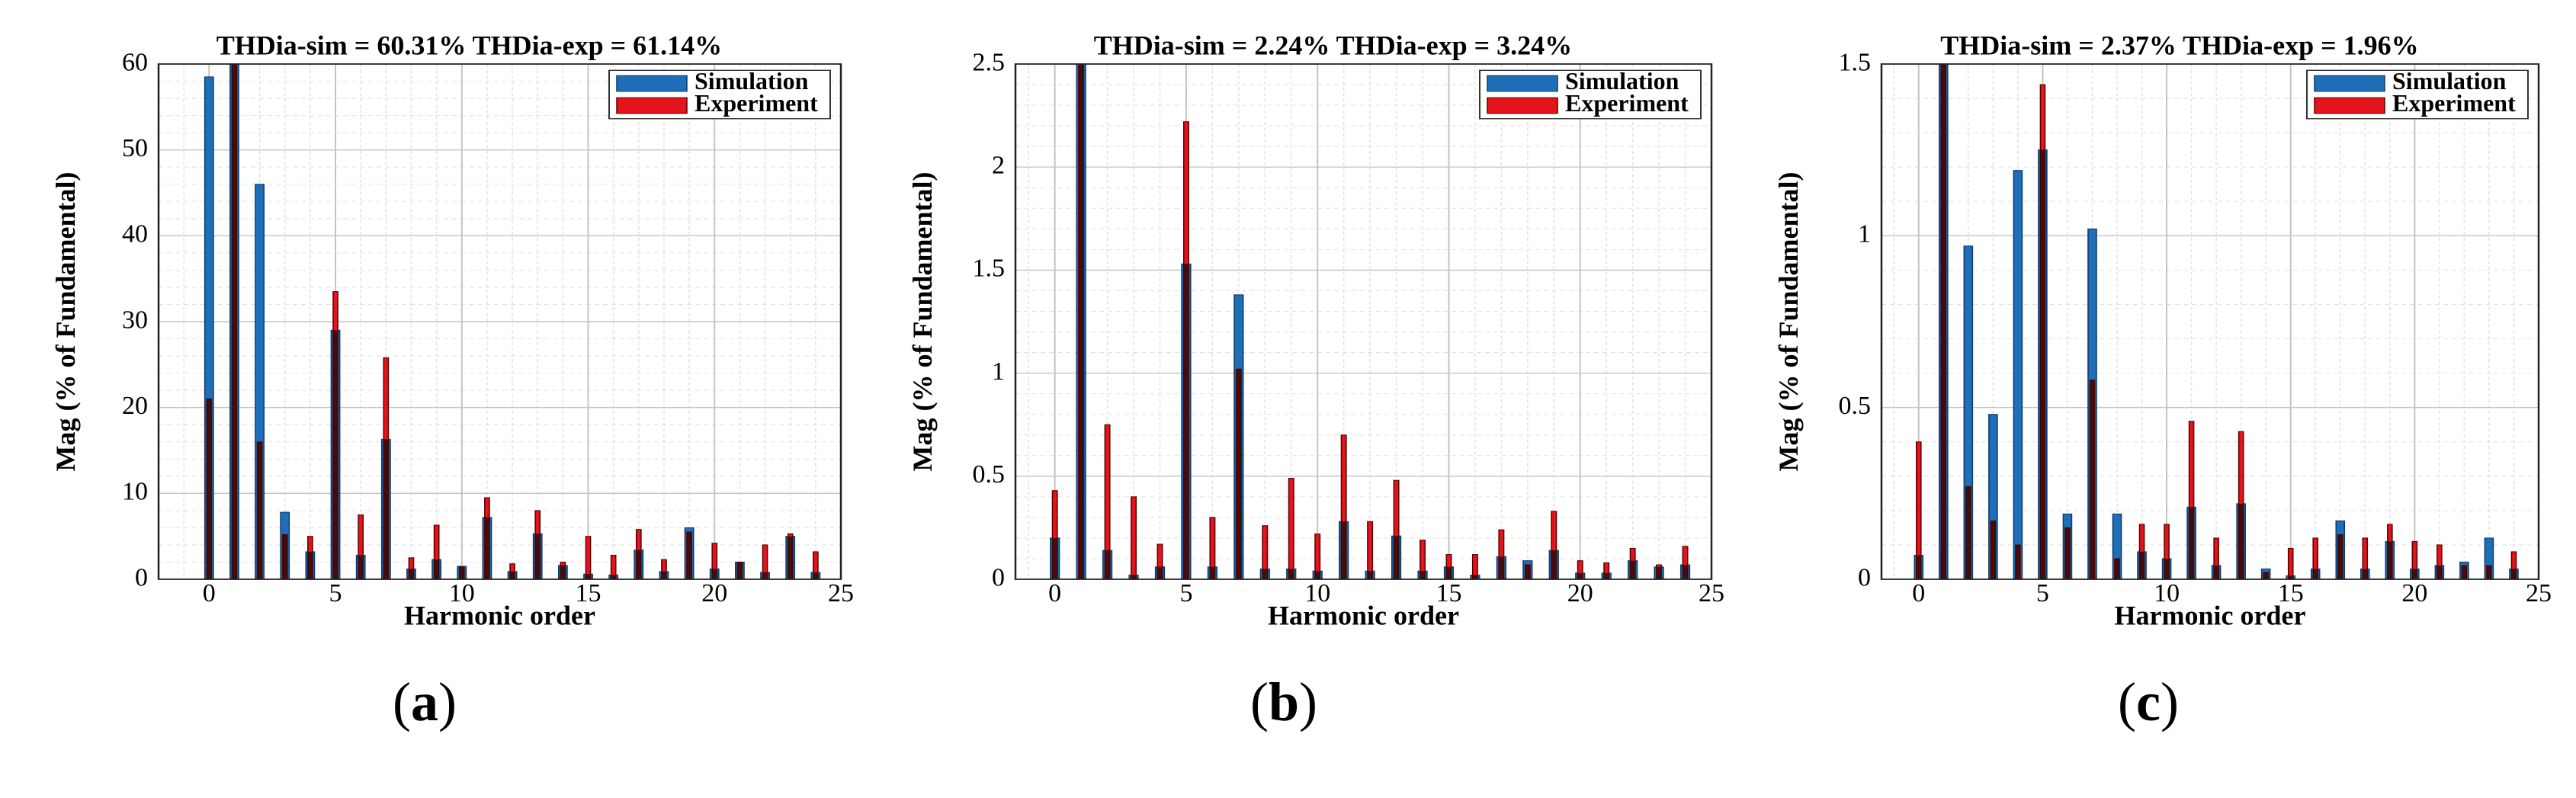 The height and width of the screenshot is (798, 2576). I want to click on y-tick-label: 20, so click(135, 406).